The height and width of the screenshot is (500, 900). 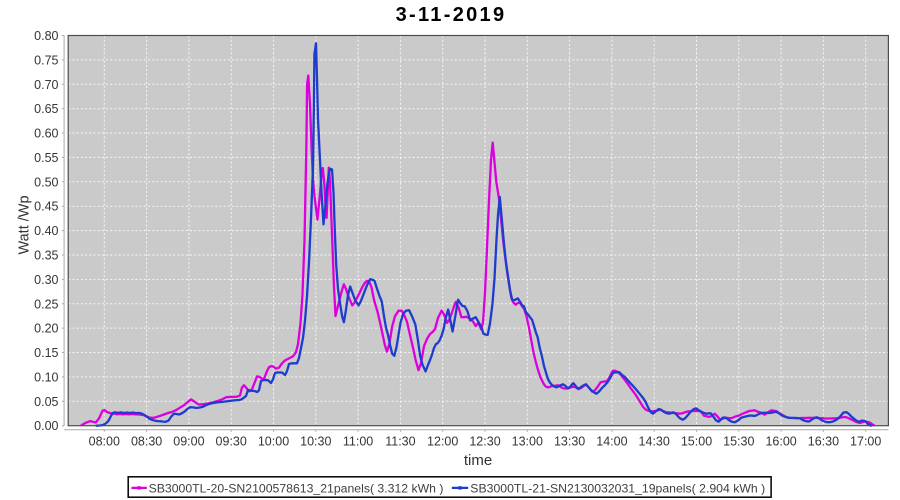 I want to click on svg-text: 17:00, so click(x=865, y=442).